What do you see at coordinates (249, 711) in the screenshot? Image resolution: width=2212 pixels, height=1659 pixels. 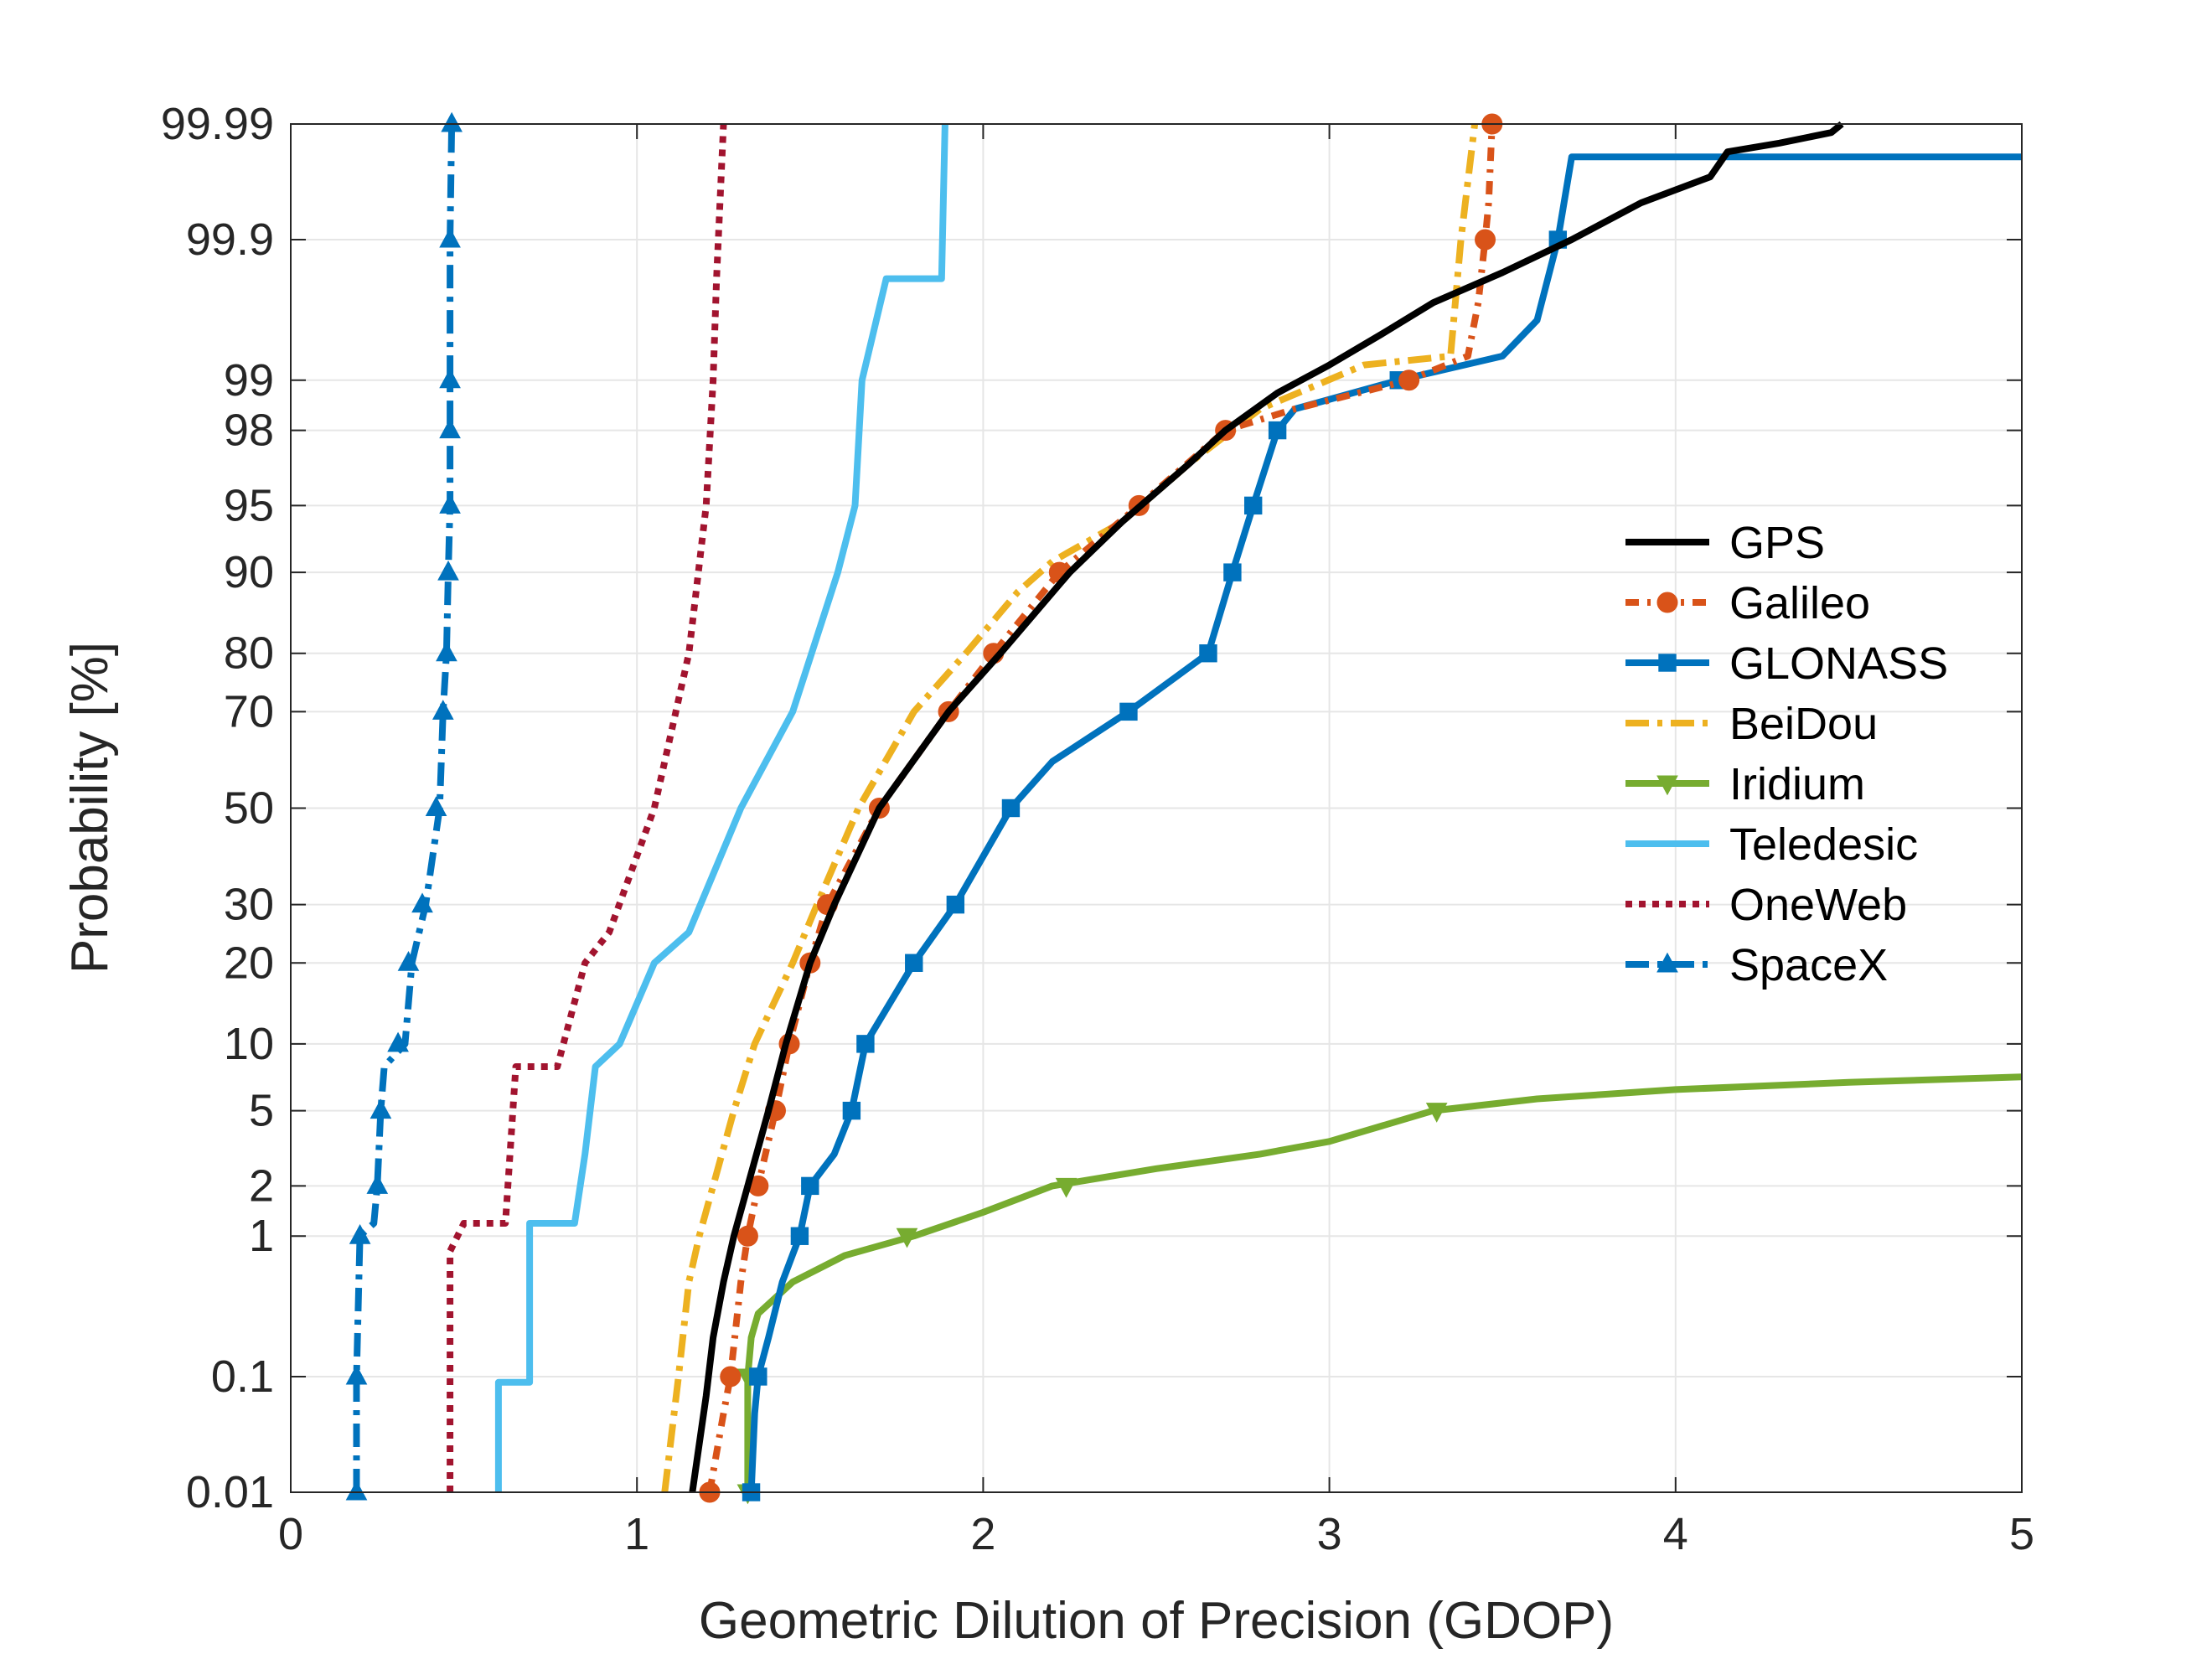 I see `y-tick-label: 70` at bounding box center [249, 711].